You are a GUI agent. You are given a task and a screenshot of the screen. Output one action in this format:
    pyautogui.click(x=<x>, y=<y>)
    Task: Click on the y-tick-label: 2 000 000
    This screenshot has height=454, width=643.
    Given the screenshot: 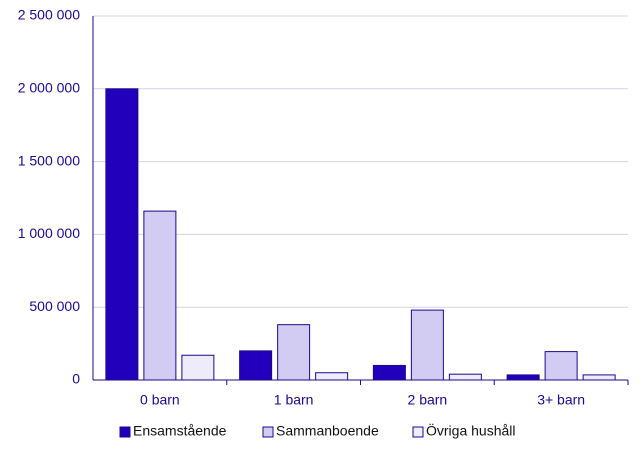 What is the action you would take?
    pyautogui.click(x=49, y=88)
    